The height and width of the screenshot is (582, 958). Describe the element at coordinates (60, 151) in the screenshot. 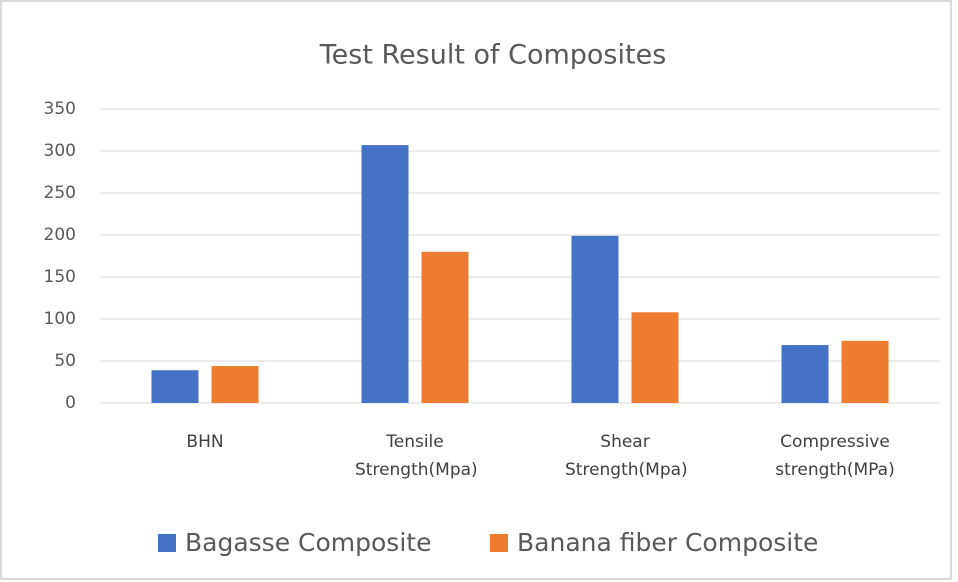

I see `y-tick-label: 300` at that location.